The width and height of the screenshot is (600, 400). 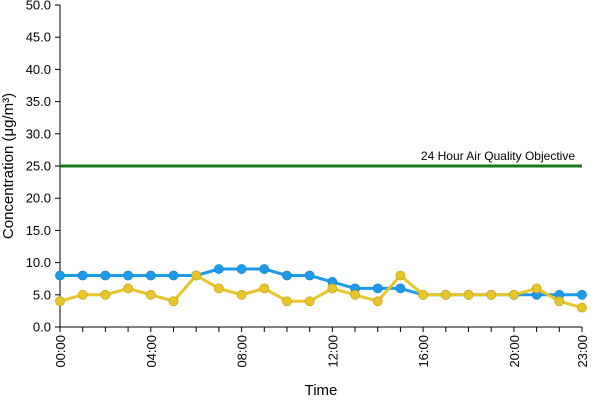 What do you see at coordinates (38, 133) in the screenshot?
I see `y-tick-label: 30.0` at bounding box center [38, 133].